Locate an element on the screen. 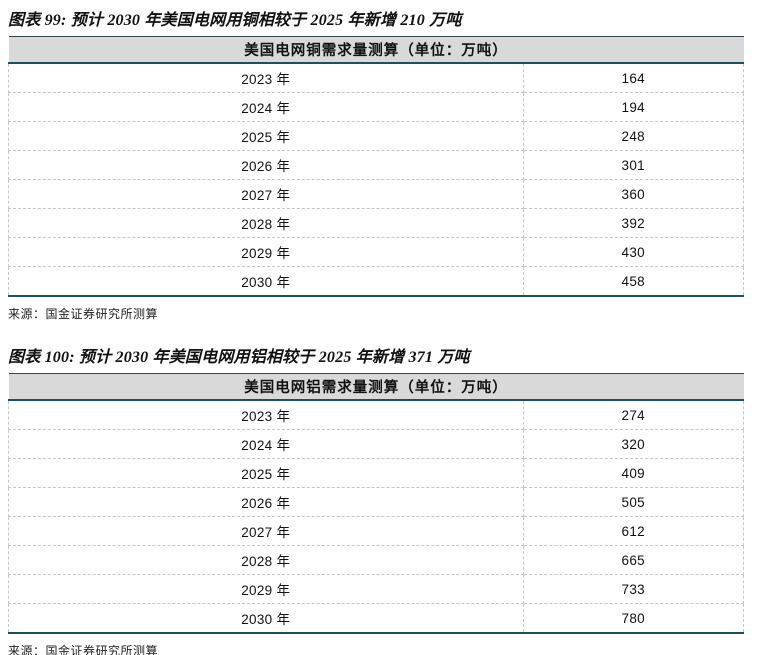  table-row: 2030 年 780 is located at coordinates (376, 618).